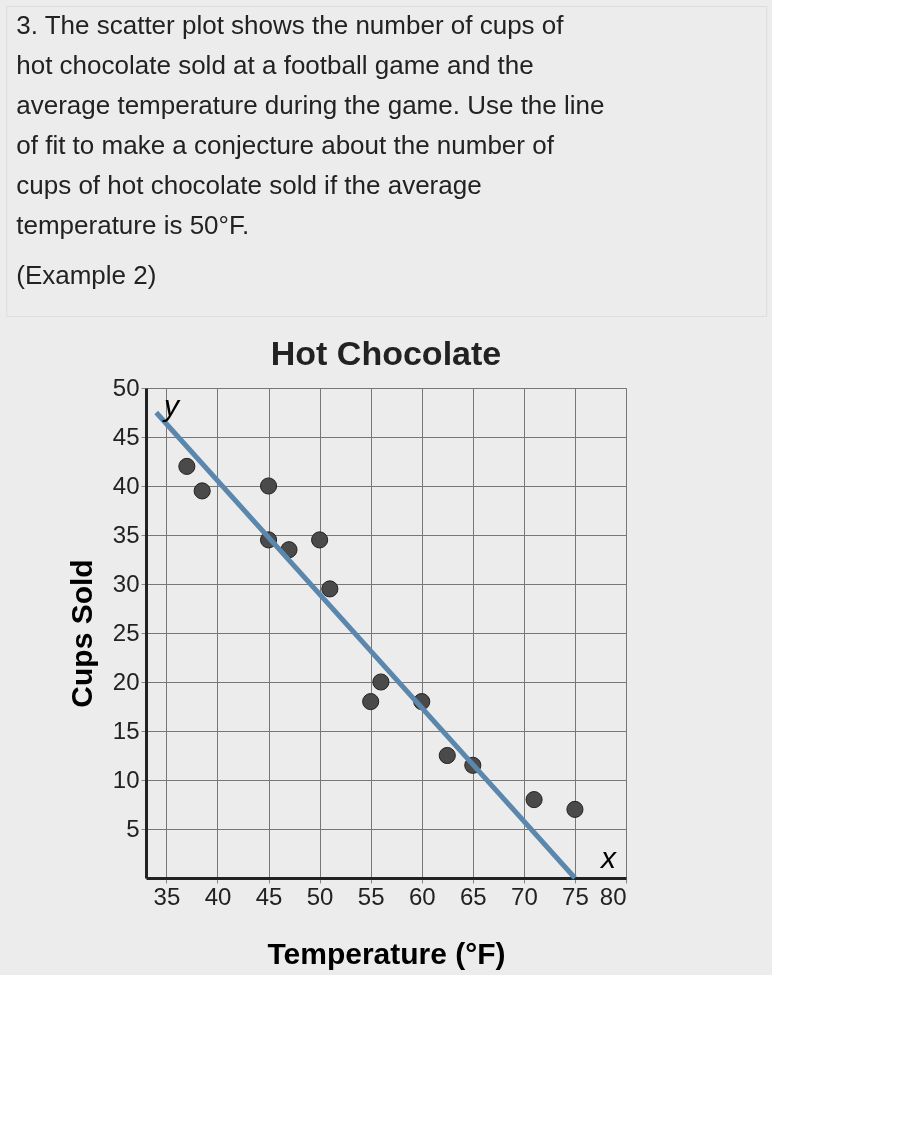 Image resolution: width=907 pixels, height=1133 pixels. Describe the element at coordinates (218, 896) in the screenshot. I see `x-tick-label: 40` at that location.